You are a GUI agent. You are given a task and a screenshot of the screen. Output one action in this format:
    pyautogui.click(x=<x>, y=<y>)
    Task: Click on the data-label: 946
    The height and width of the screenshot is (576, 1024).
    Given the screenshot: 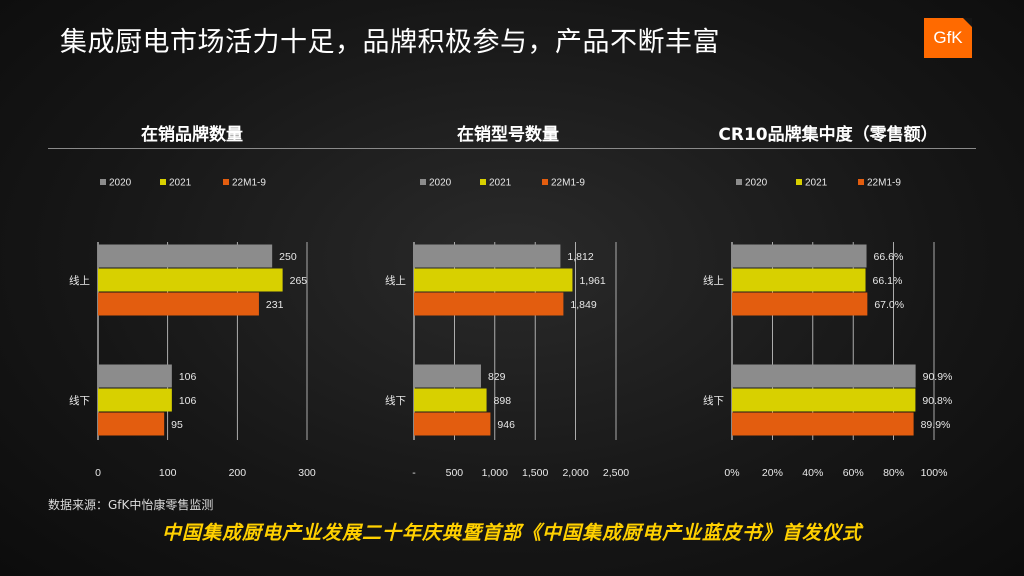 What is the action you would take?
    pyautogui.click(x=506, y=425)
    